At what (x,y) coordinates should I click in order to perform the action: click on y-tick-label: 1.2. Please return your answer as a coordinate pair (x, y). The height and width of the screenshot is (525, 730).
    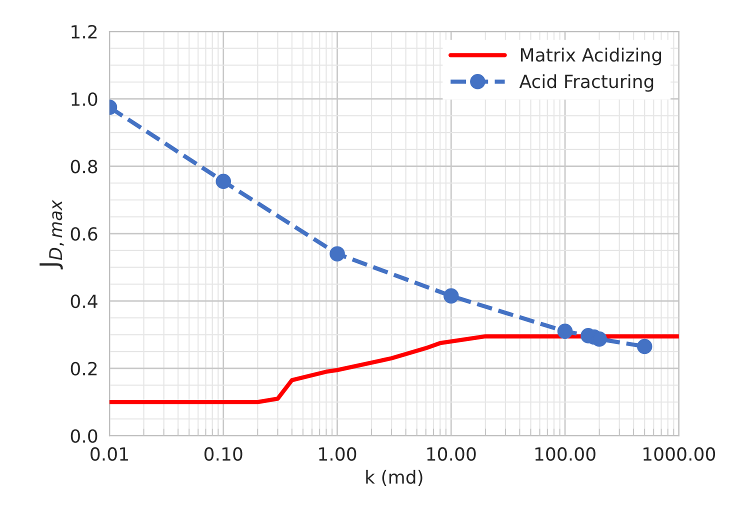
    Looking at the image, I should click on (84, 31).